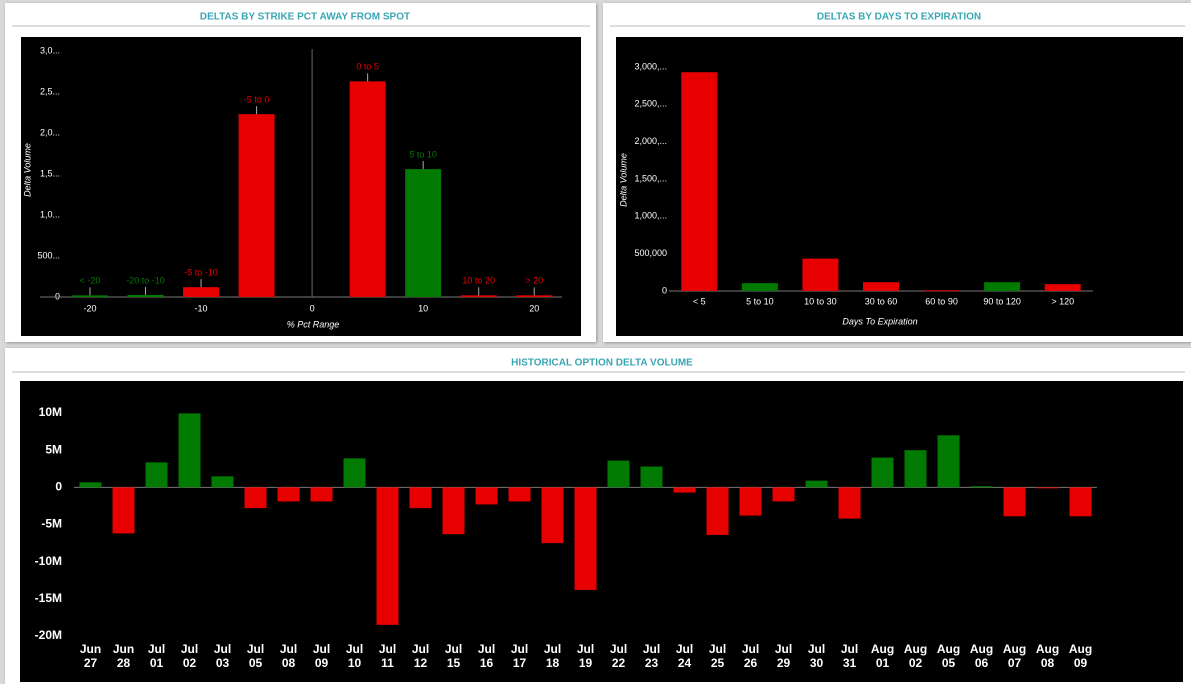 The width and height of the screenshot is (1191, 684). Describe the element at coordinates (816, 656) in the screenshot. I see `x-tick-label: Jul 30` at that location.